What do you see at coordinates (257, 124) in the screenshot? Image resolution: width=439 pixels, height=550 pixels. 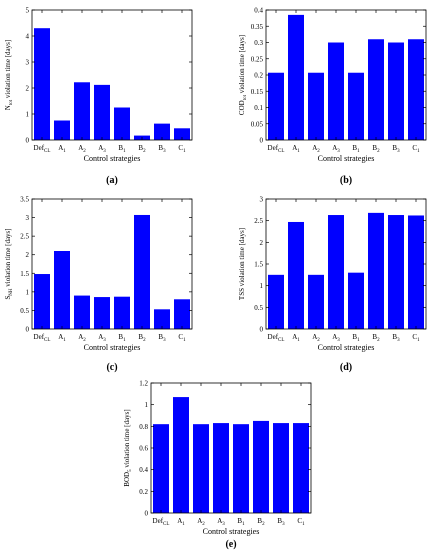 I see `y-tick-label: 0.05` at bounding box center [257, 124].